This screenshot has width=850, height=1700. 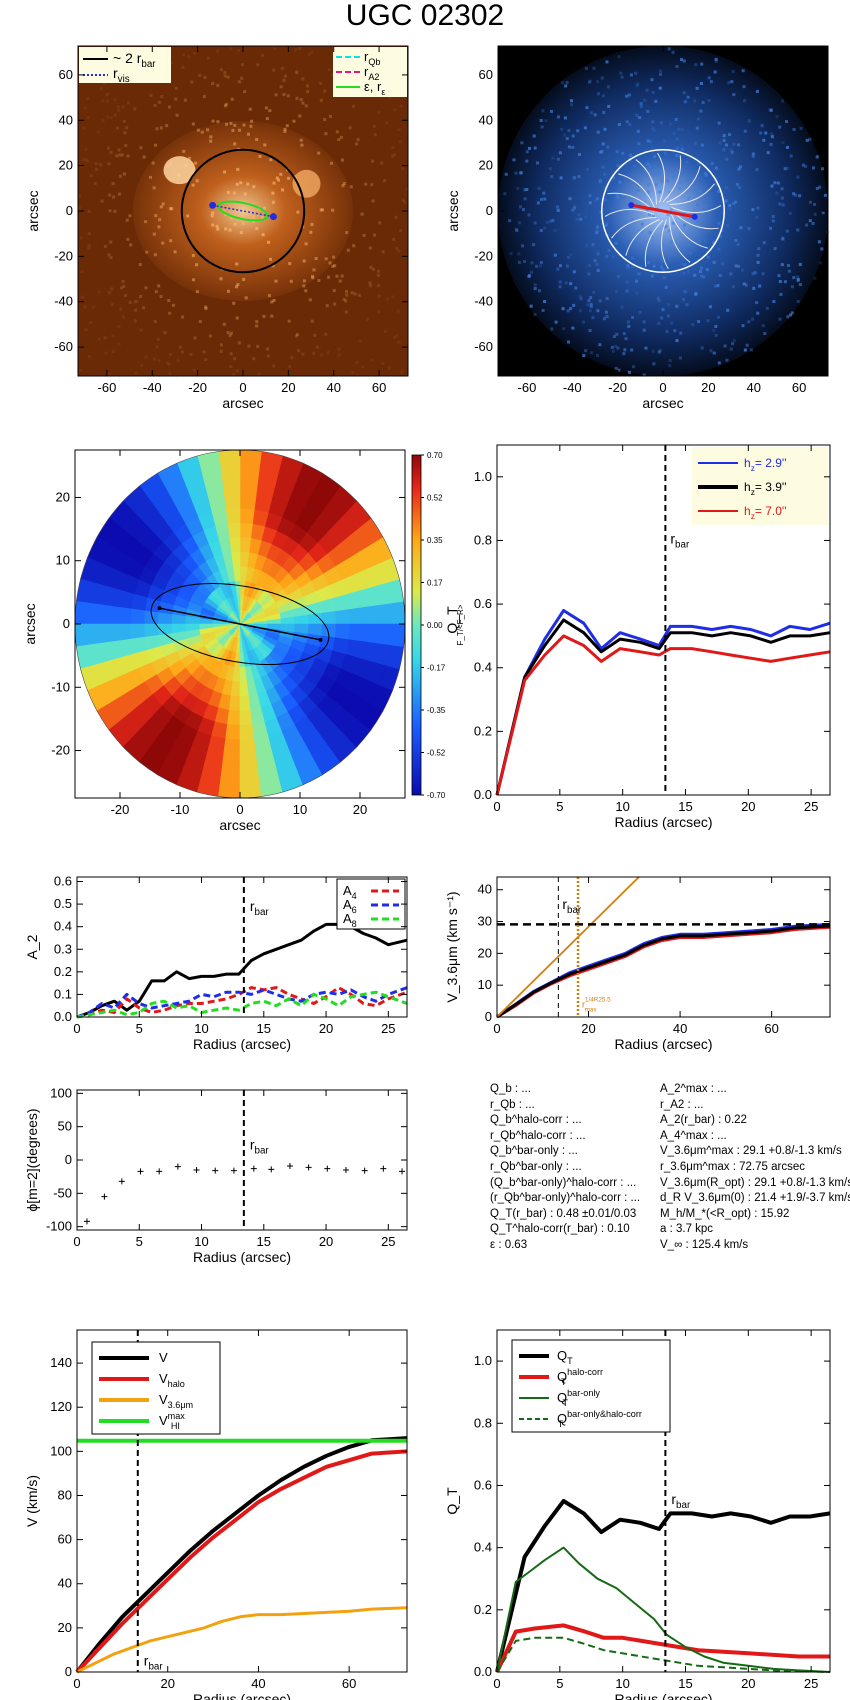 I want to click on p4-ytick-label: 1.0, so click(x=483, y=476).